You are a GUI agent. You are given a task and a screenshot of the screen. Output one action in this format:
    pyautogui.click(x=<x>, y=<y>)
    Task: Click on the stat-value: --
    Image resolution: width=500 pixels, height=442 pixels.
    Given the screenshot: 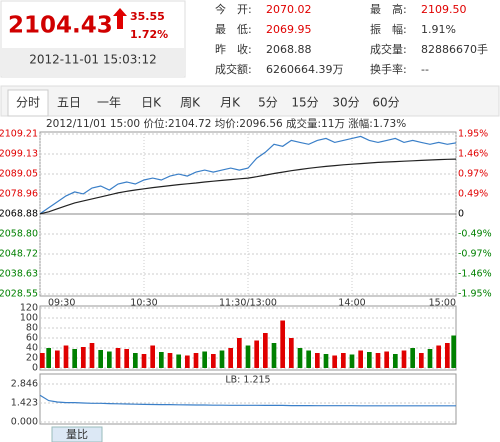 What is the action you would take?
    pyautogui.click(x=425, y=69)
    